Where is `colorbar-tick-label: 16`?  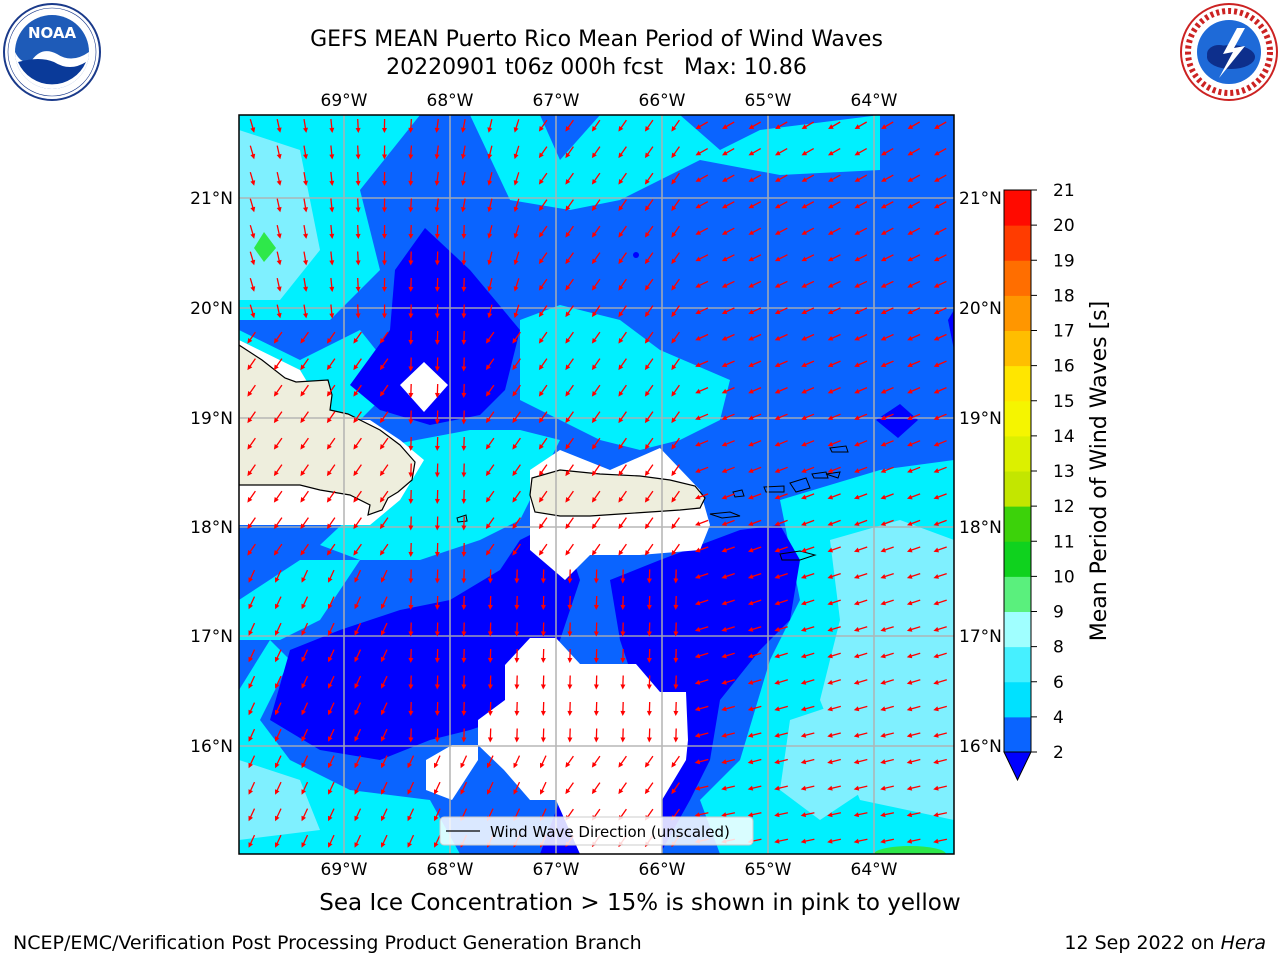 colorbar-tick-label: 16 is located at coordinates (1064, 367).